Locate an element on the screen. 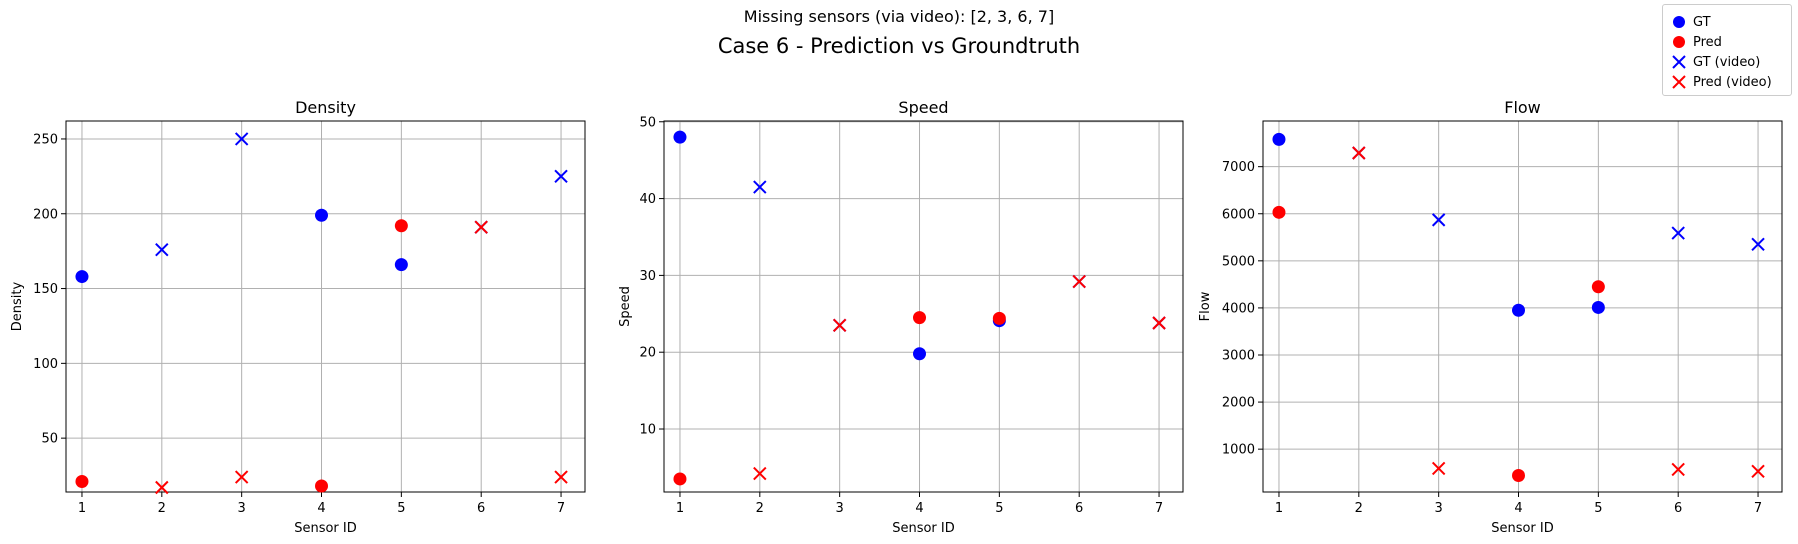 This screenshot has width=1798, height=544. y-tick-label: 20 is located at coordinates (647, 353).